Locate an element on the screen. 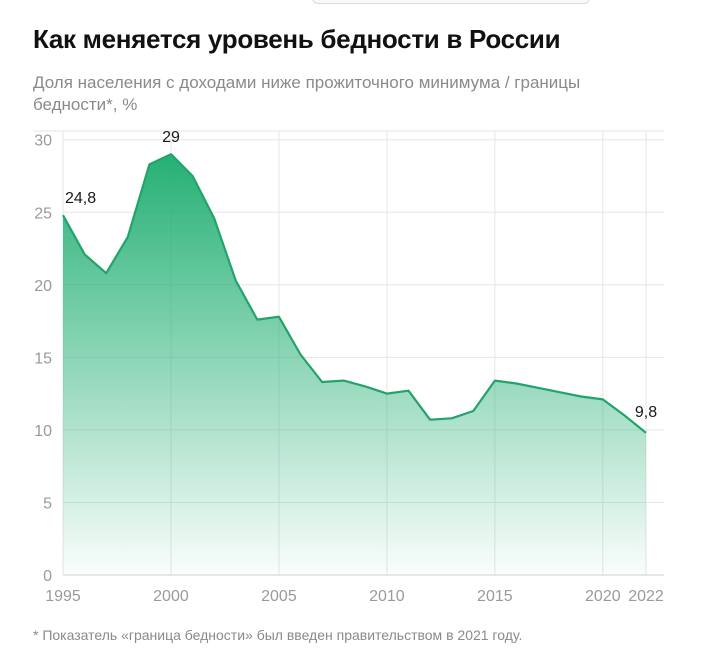 The image size is (720, 659). data-label: 29 is located at coordinates (171, 137).